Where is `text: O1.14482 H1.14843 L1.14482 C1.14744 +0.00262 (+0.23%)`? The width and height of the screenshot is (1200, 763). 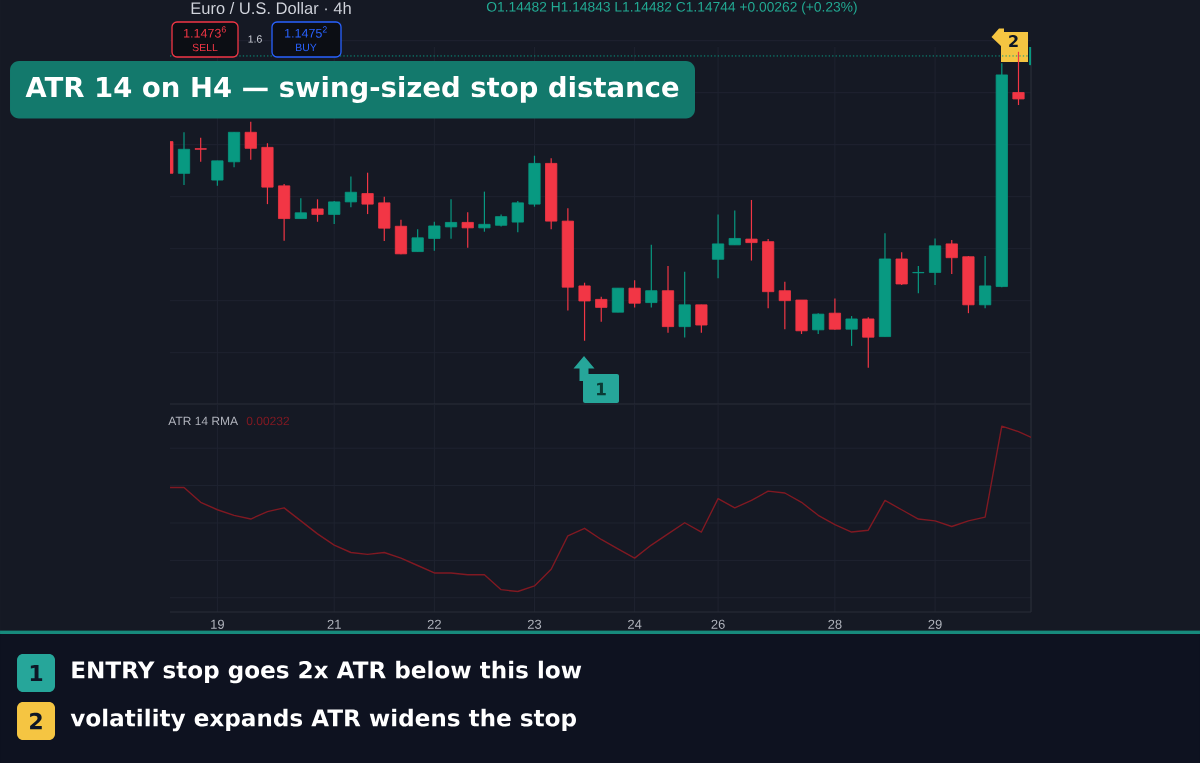 text: O1.14482 H1.14843 L1.14482 C1.14744 +0.00262 (+0.23%) is located at coordinates (671, 8).